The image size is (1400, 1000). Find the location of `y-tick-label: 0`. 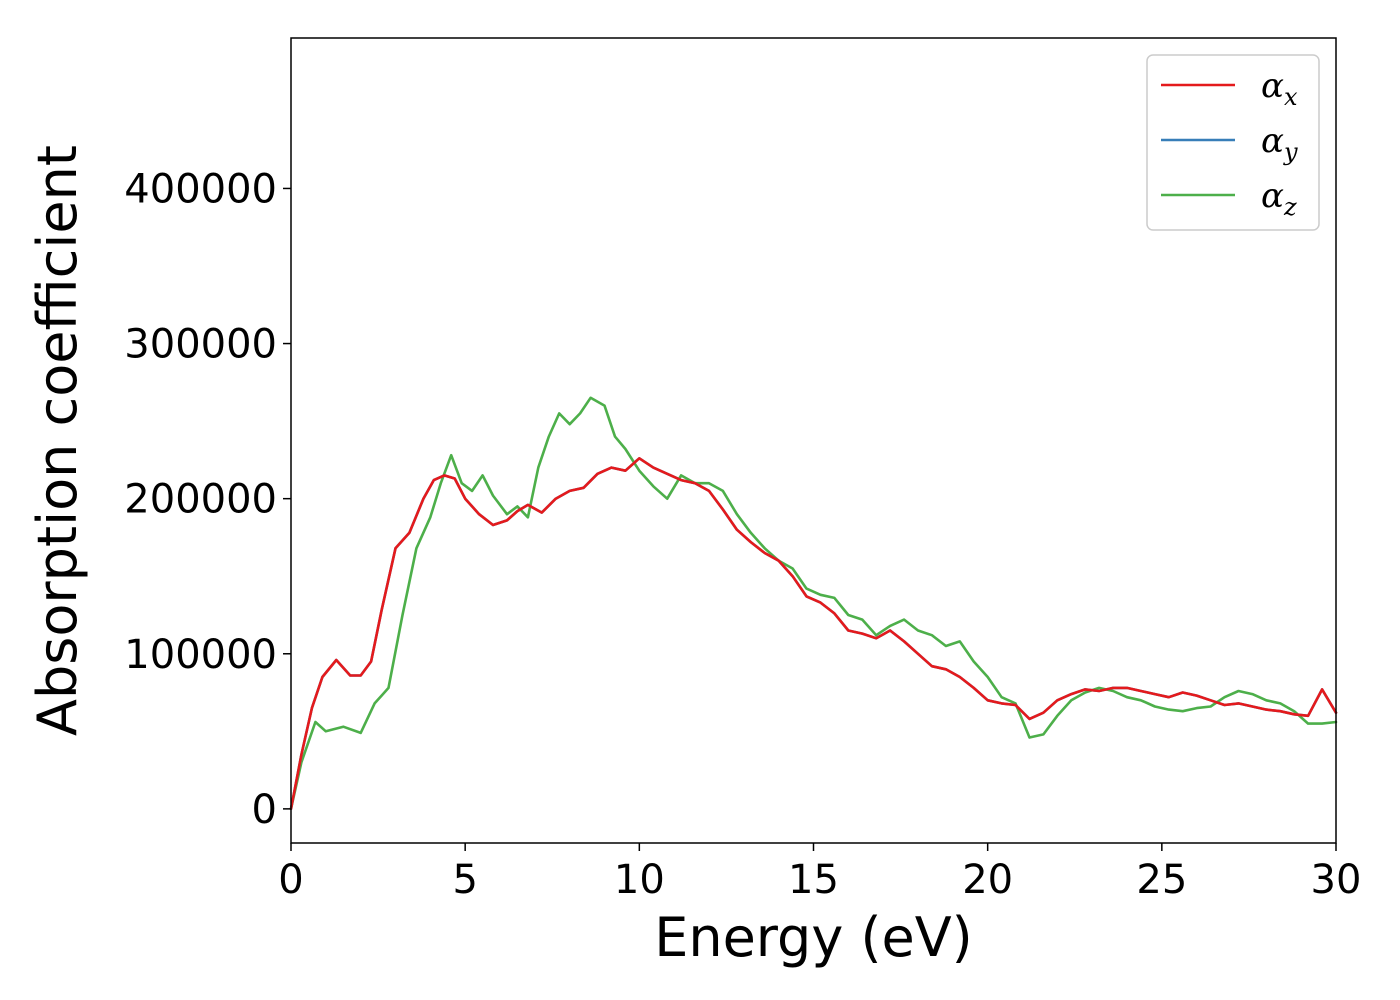

y-tick-label: 0 is located at coordinates (264, 810).